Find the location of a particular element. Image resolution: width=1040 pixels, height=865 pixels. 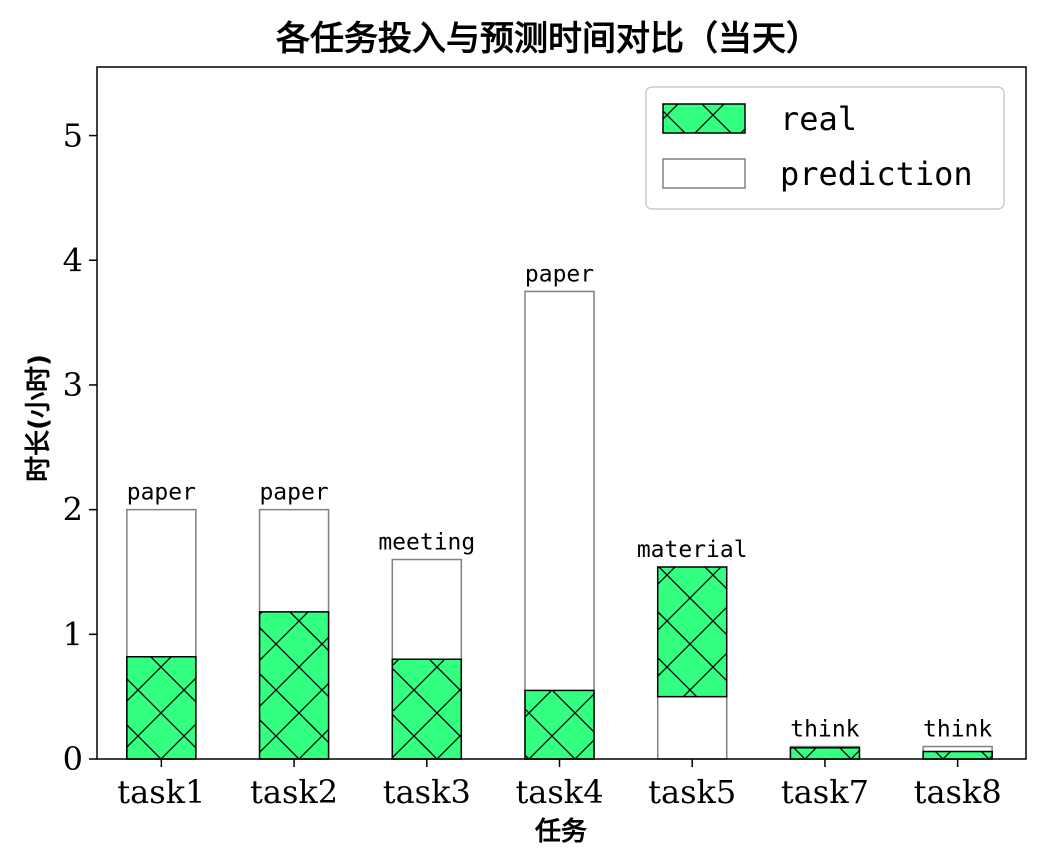

x-axis-label: 任务 is located at coordinates (560, 832).